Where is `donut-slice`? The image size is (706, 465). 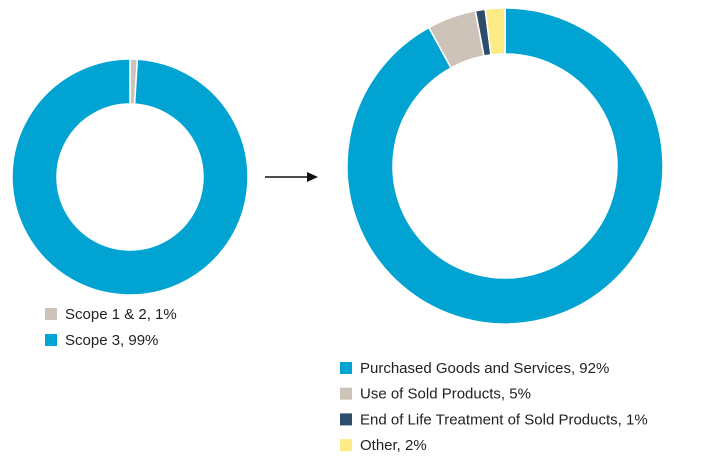 donut-slice is located at coordinates (495, 31).